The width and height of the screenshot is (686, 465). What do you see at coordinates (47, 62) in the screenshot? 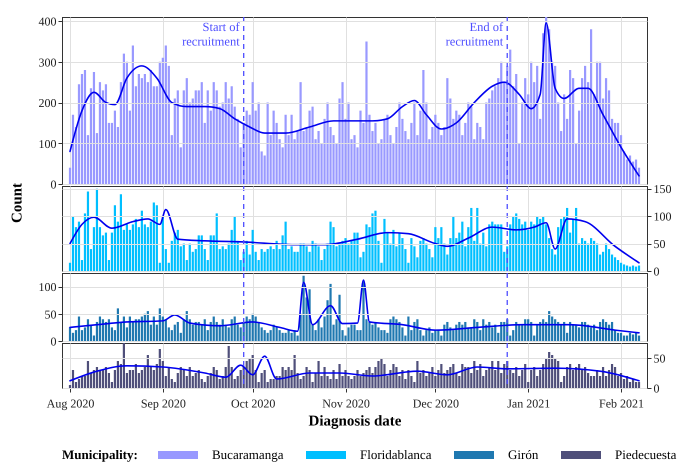
I see `y-tick-label: 300` at bounding box center [47, 62].